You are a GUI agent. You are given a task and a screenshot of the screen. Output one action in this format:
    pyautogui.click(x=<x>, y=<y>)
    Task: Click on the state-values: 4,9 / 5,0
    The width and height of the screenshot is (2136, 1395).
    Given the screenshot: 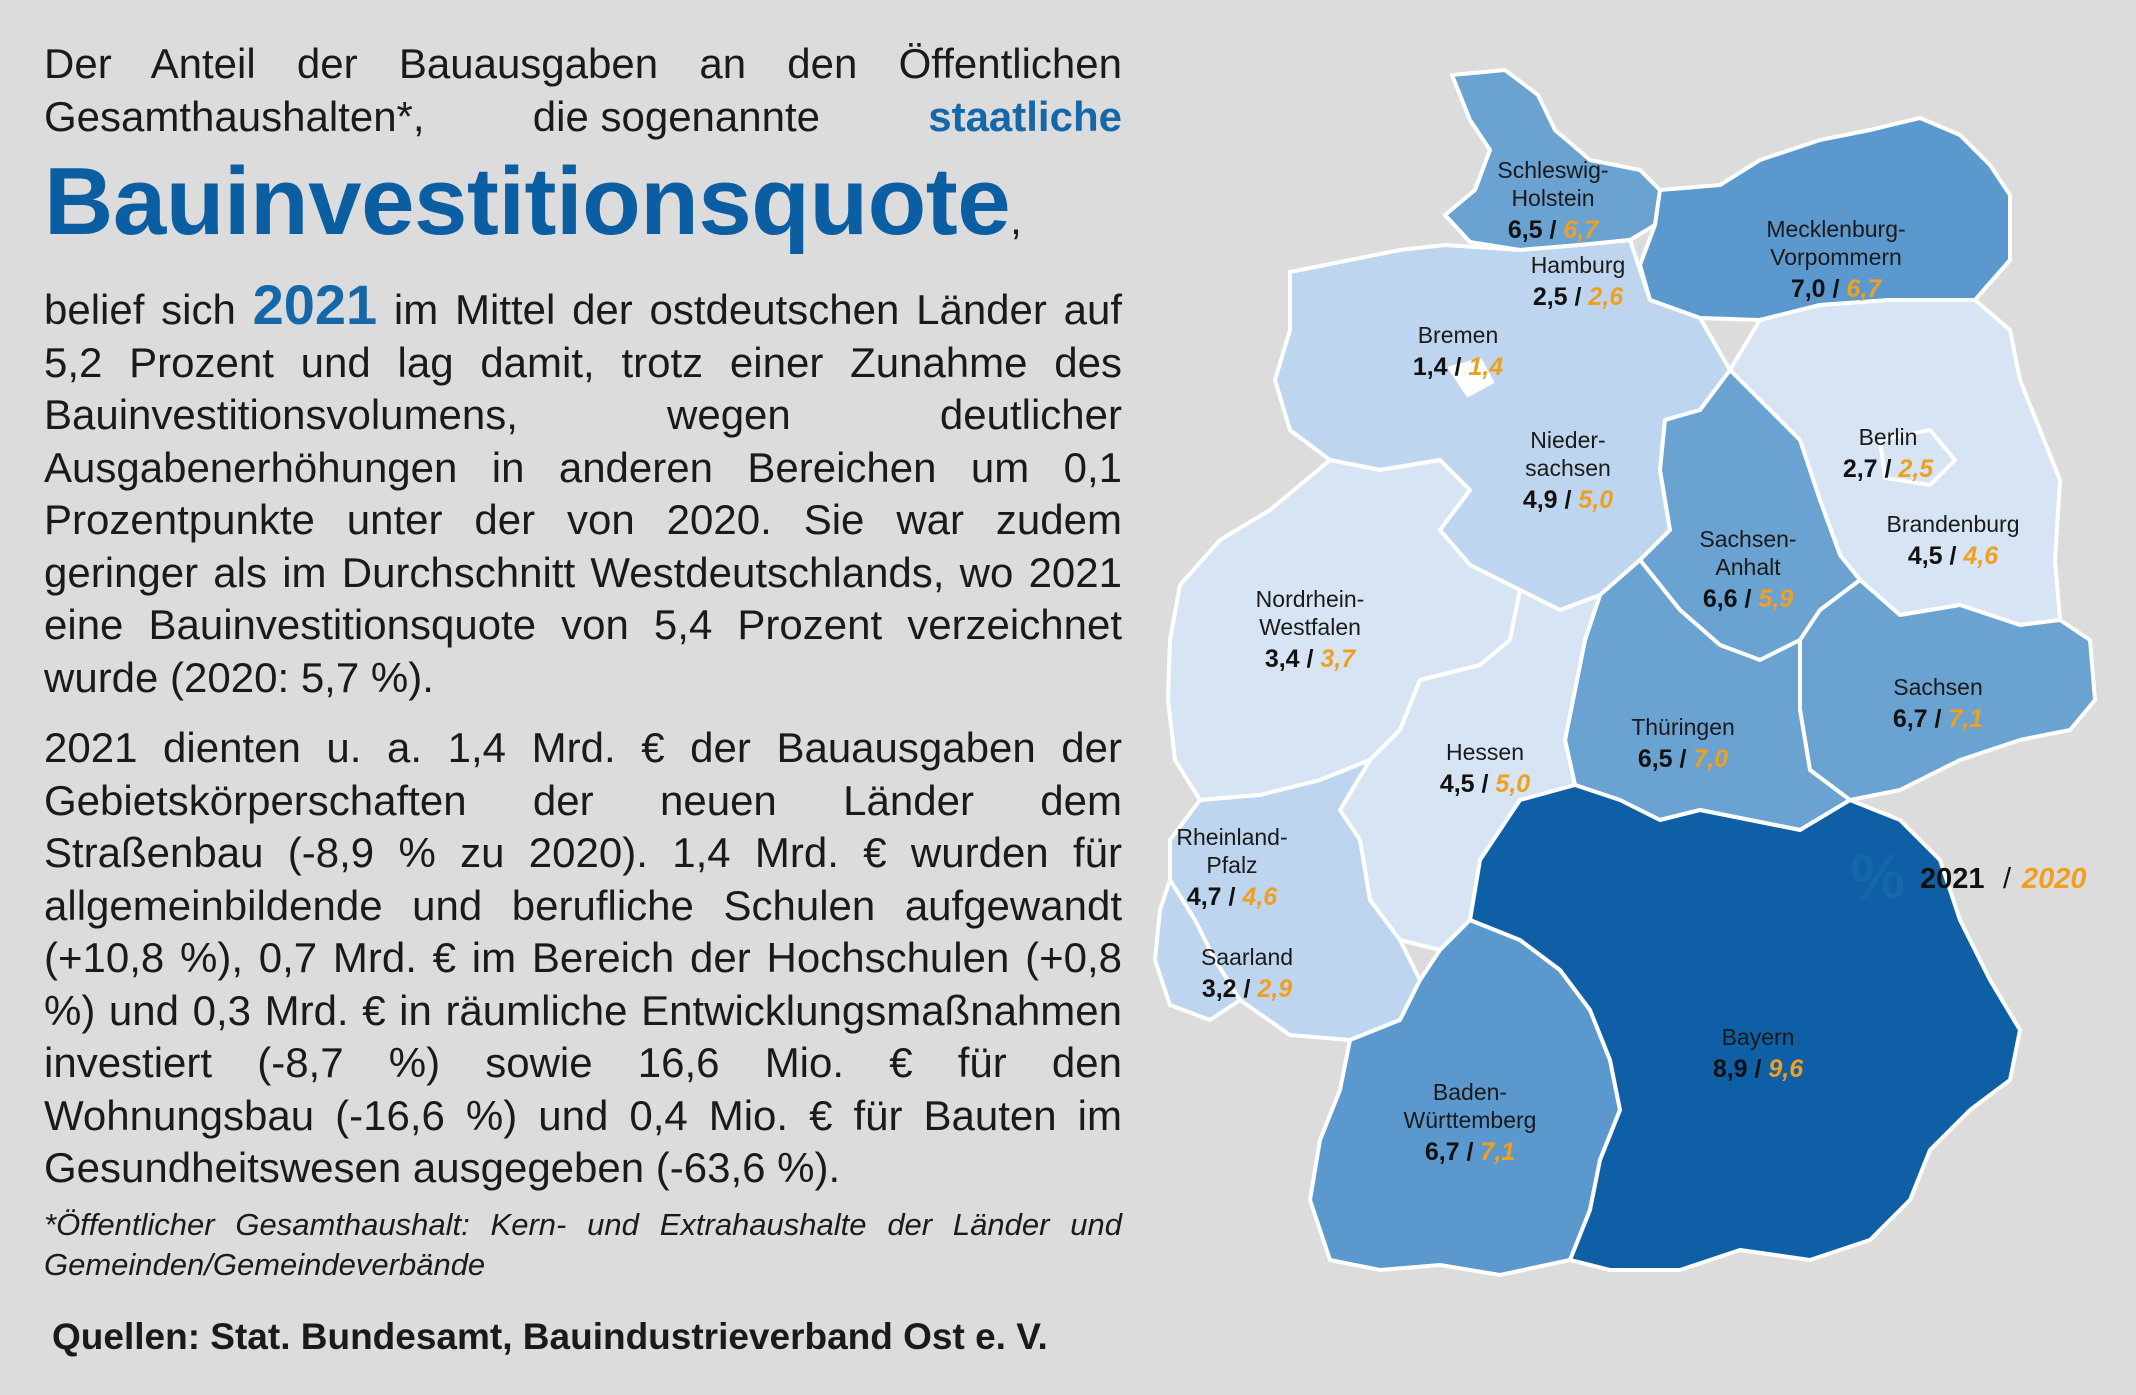 What is the action you would take?
    pyautogui.click(x=1568, y=500)
    